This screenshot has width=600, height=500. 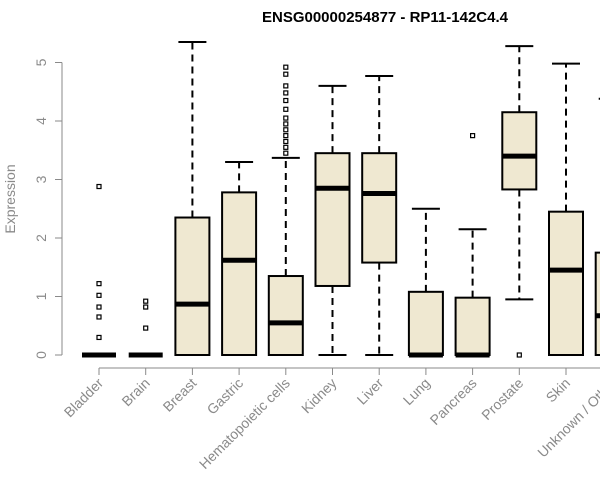 I want to click on y-axis: 0 1 2 3 4 5, so click(x=48, y=208).